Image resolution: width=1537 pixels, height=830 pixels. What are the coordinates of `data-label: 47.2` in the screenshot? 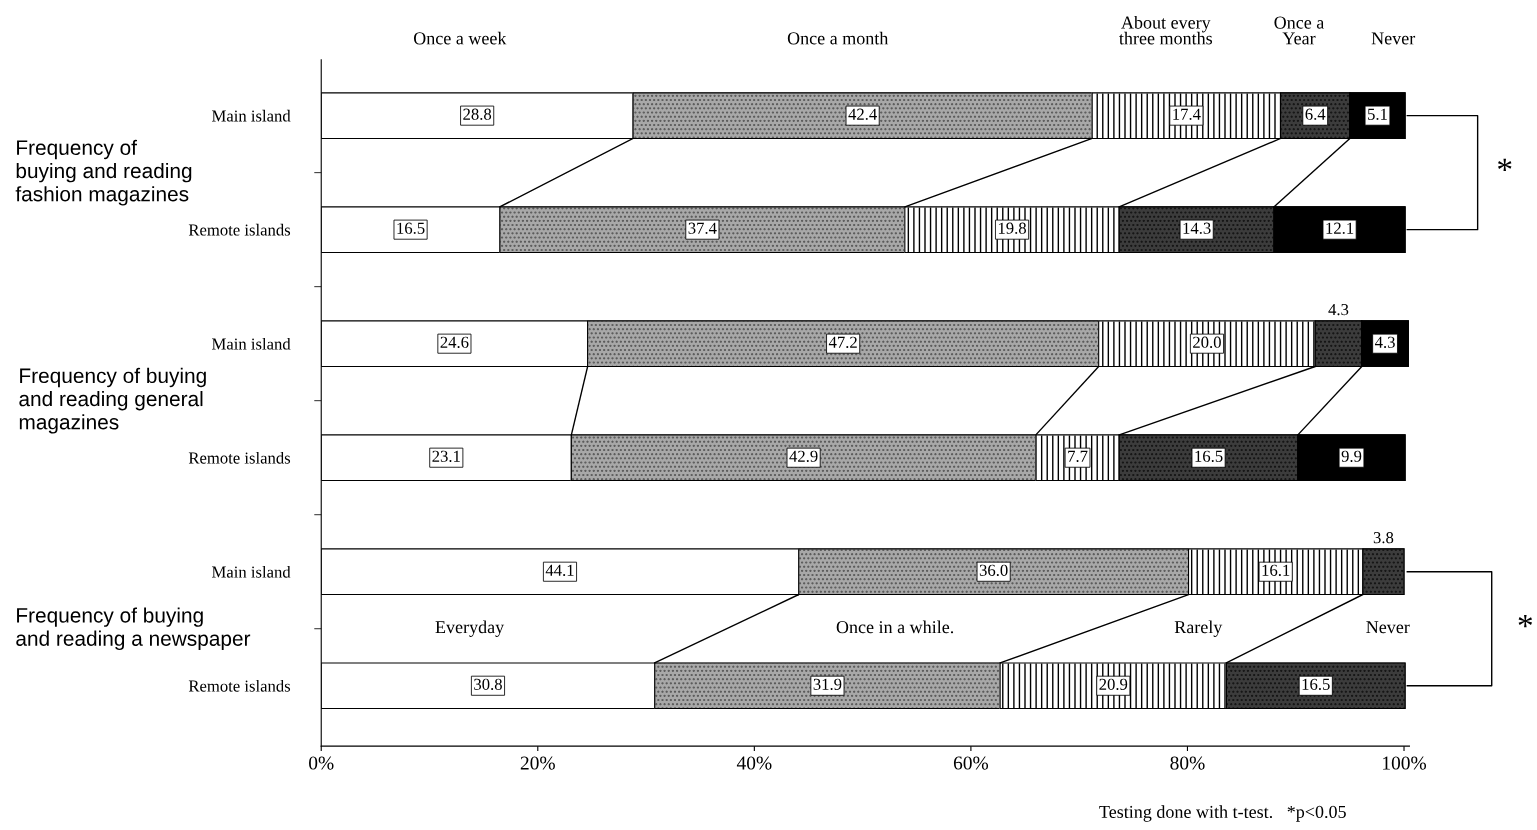 It's located at (842, 342).